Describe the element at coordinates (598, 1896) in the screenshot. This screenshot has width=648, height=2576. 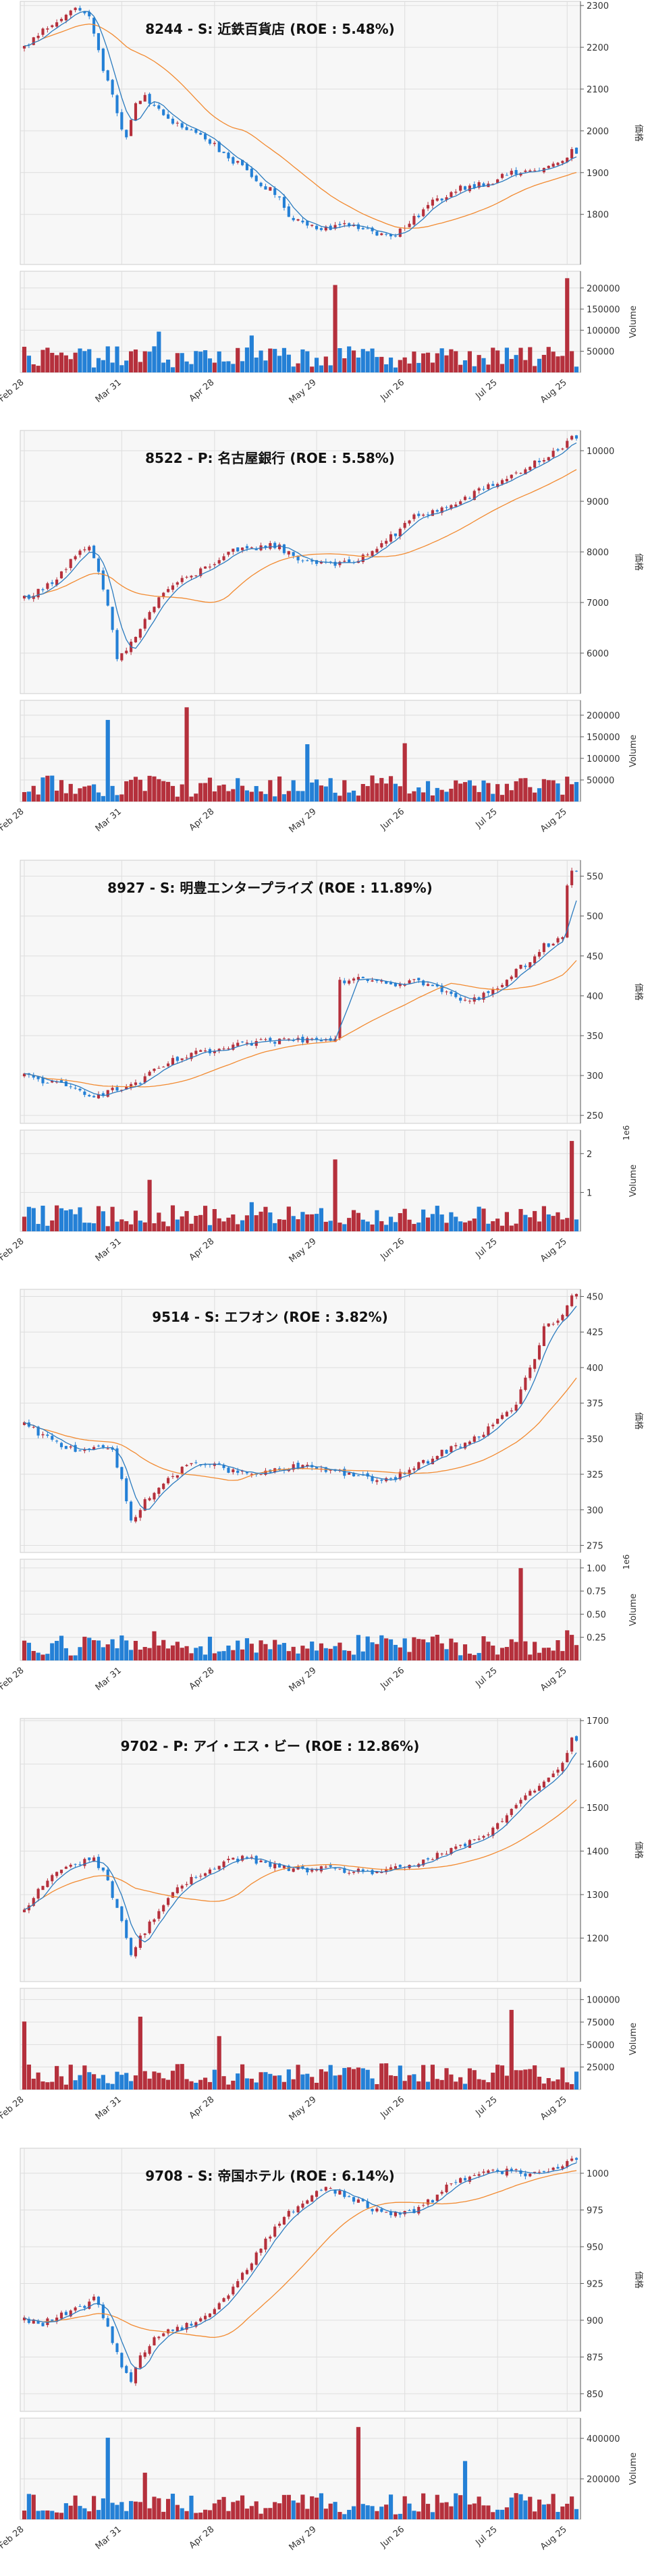
I see `y-tick-label: 1300` at that location.